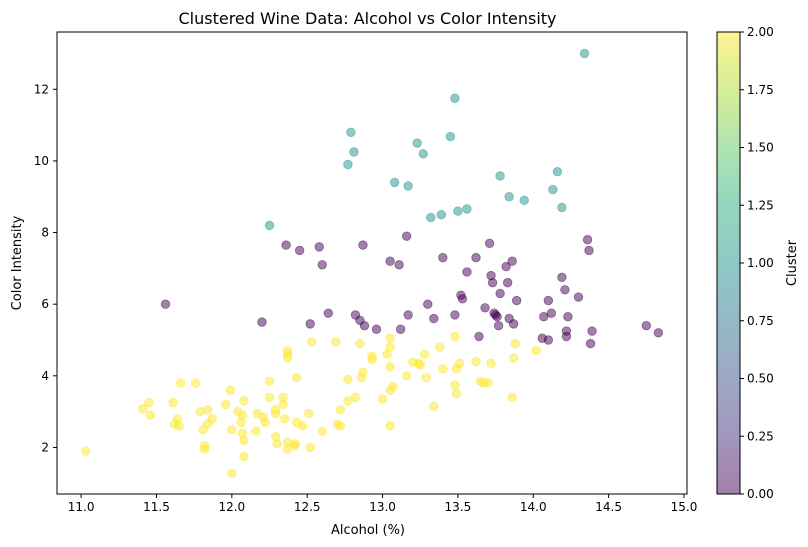 The width and height of the screenshot is (808, 547). What do you see at coordinates (760, 263) in the screenshot?
I see `colorbar-tick-label: 1.00` at bounding box center [760, 263].